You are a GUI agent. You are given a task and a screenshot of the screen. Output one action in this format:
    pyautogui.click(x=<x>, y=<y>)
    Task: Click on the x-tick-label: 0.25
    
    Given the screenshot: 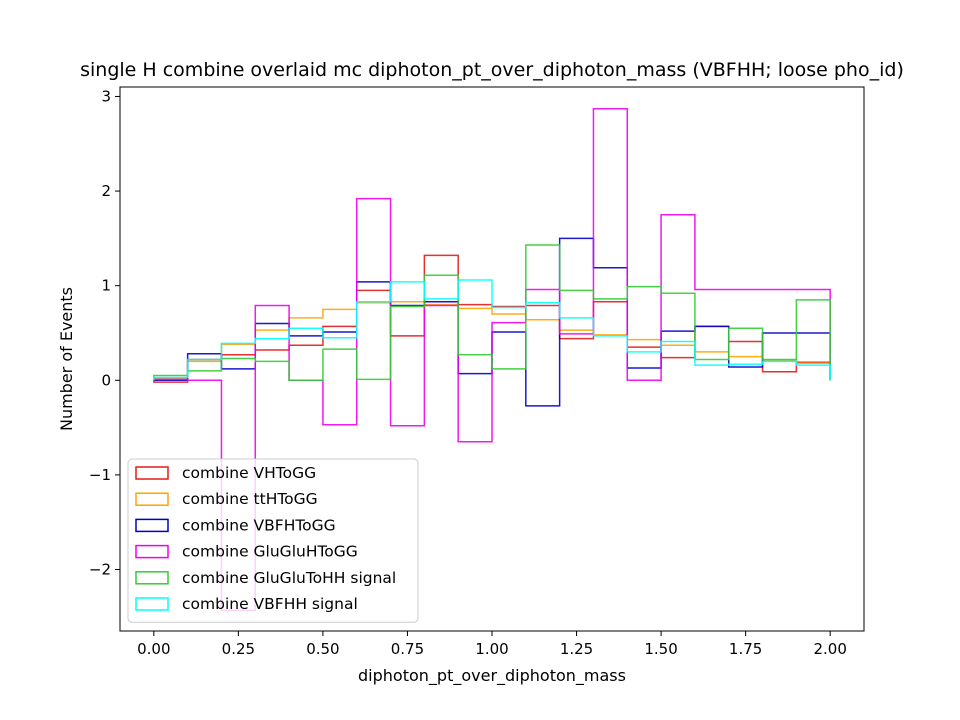 What is the action you would take?
    pyautogui.click(x=238, y=649)
    